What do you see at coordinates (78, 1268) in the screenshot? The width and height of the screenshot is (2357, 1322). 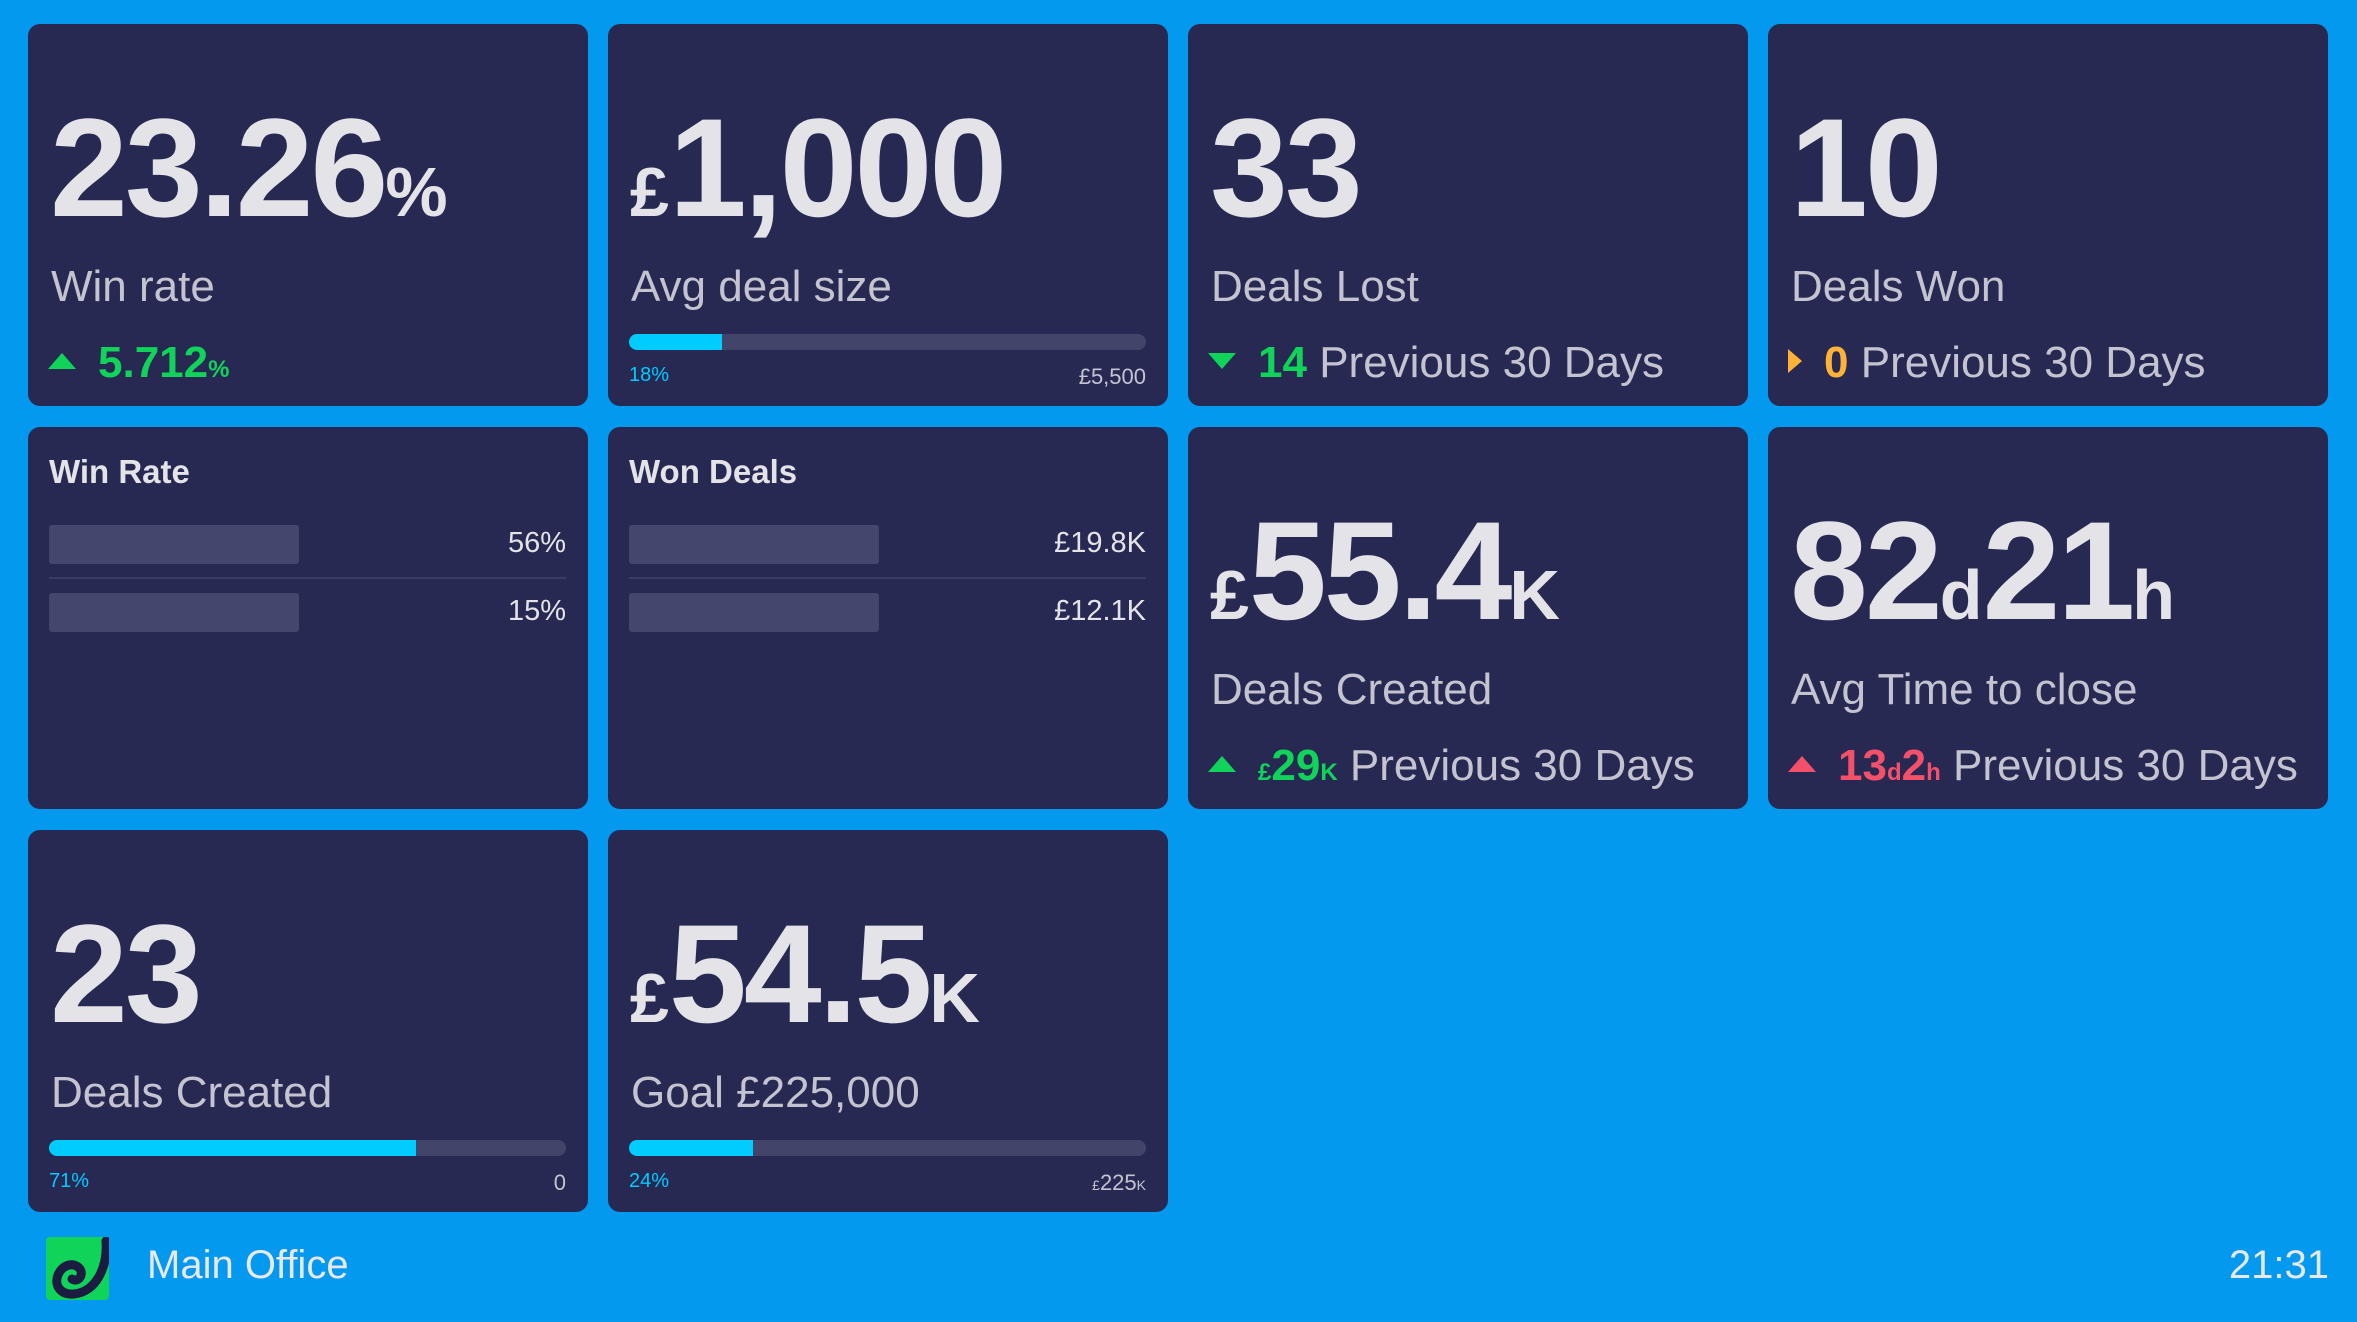 I see `app-logo-icon` at bounding box center [78, 1268].